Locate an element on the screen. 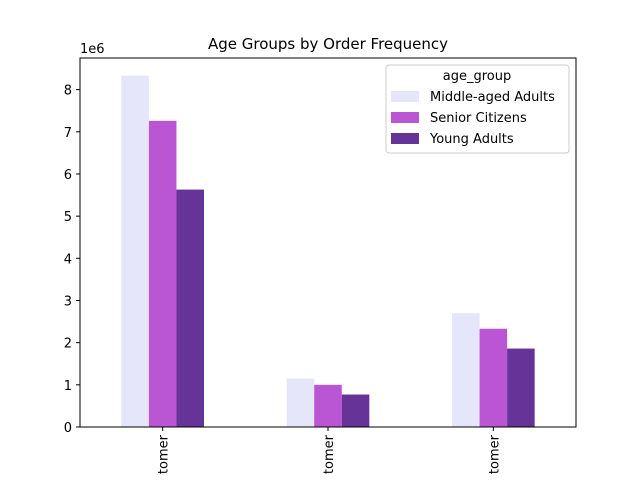 The image size is (640, 480). y-tick-label: 8 is located at coordinates (68, 91).